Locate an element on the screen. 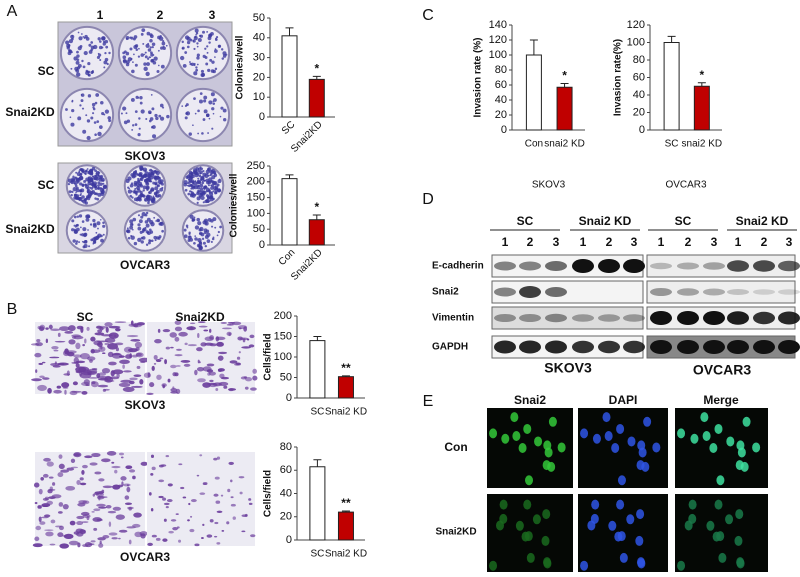 Image resolution: width=800 pixels, height=577 pixels. y-tick-label: 40 is located at coordinates (501, 100).